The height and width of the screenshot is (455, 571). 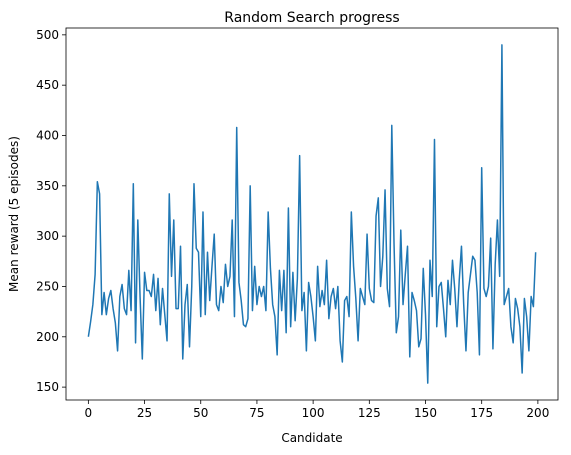 What do you see at coordinates (369, 413) in the screenshot?
I see `x-tick-label: 125` at bounding box center [369, 413].